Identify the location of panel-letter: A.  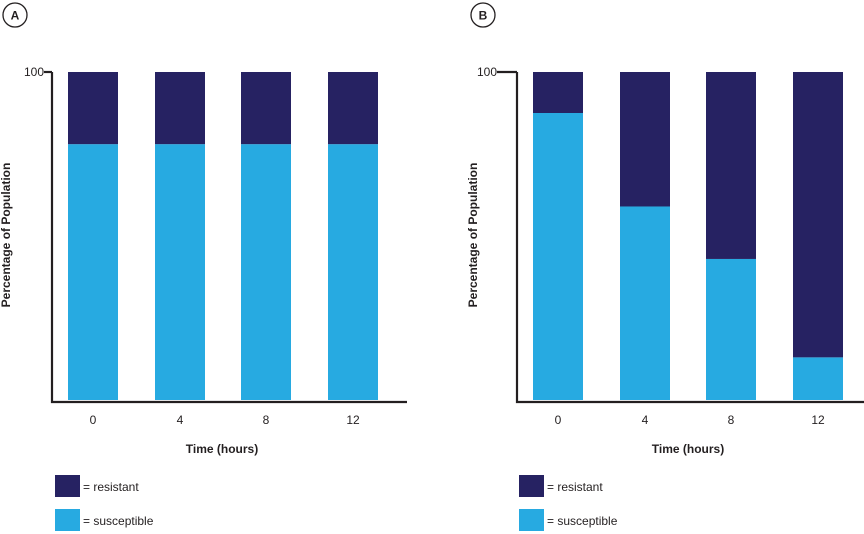
(15, 16).